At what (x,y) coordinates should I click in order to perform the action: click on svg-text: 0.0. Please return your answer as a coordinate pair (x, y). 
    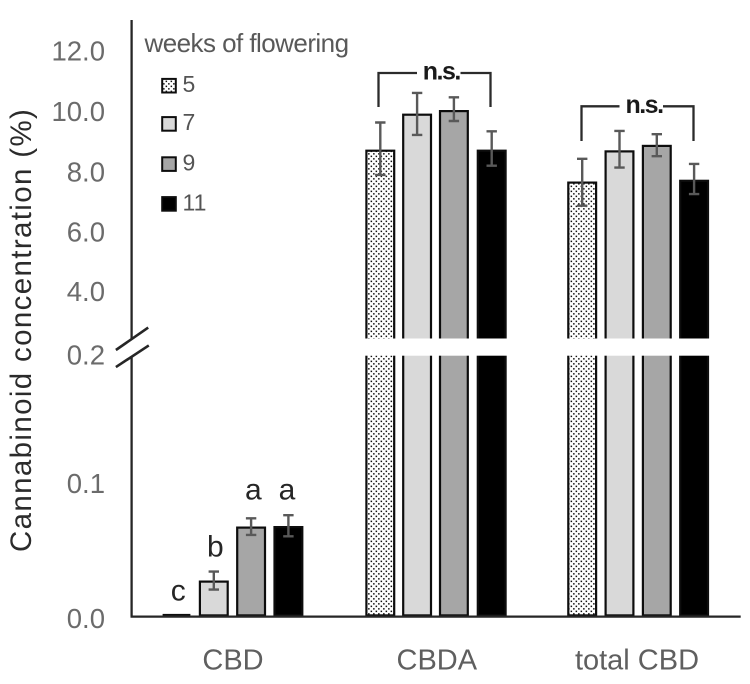
    Looking at the image, I should click on (86, 618).